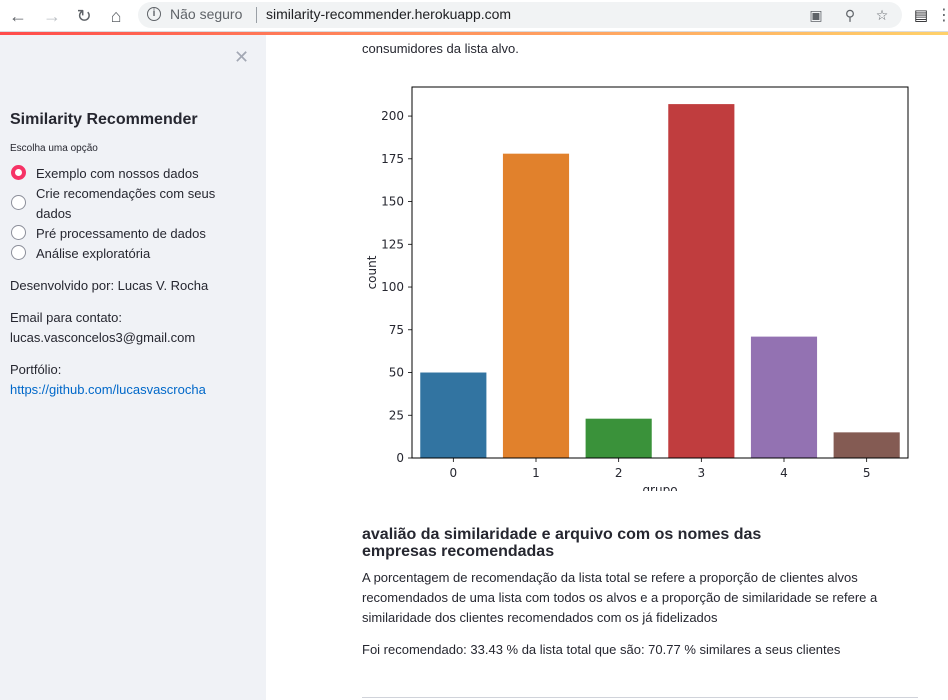 Image resolution: width=948 pixels, height=700 pixels. What do you see at coordinates (242, 57) in the screenshot?
I see `close-sidebar-icon: ✕` at bounding box center [242, 57].